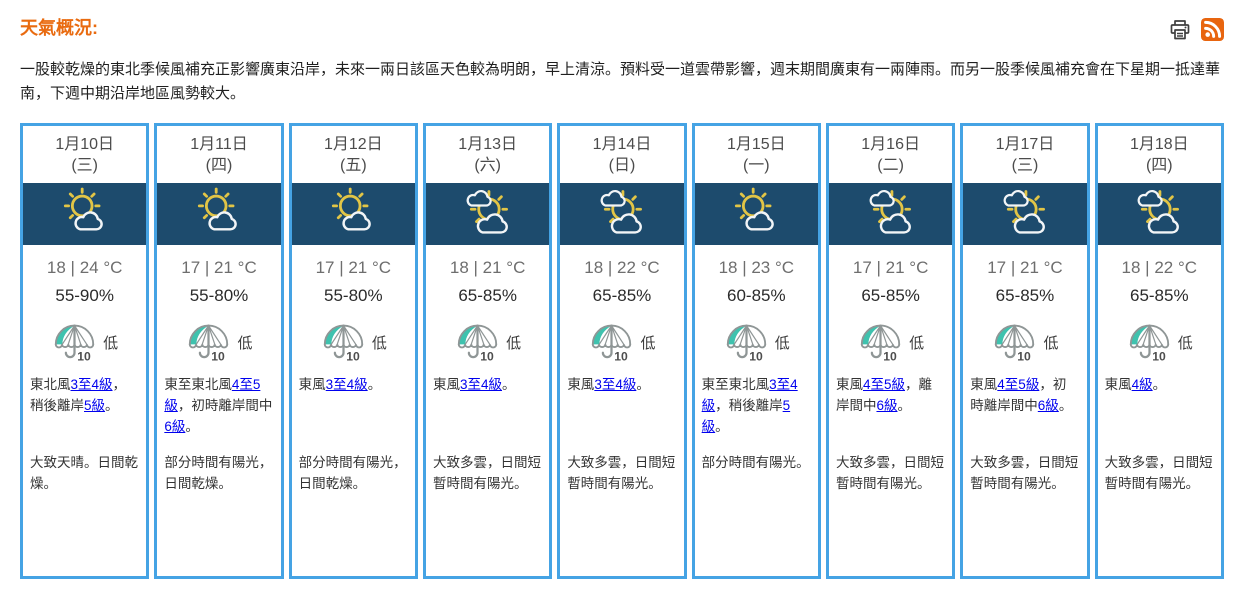 The width and height of the screenshot is (1244, 591). I want to click on wind-forecast: 東風3至4級。, so click(487, 405).